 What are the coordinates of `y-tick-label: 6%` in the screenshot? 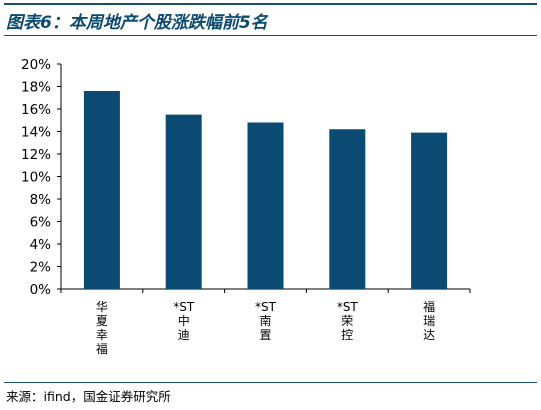 It's located at (41, 223).